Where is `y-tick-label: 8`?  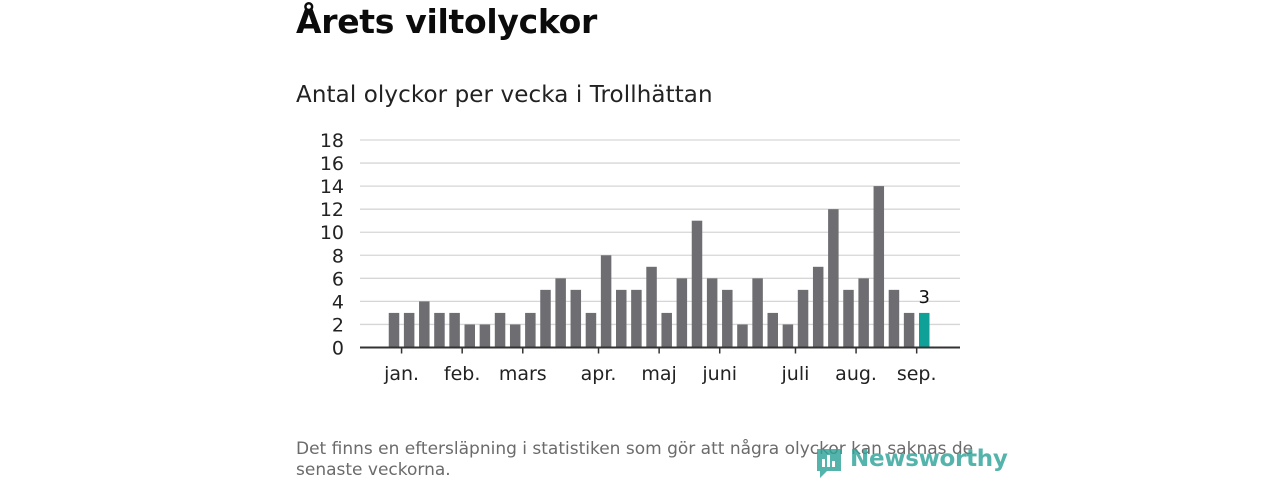 y-tick-label: 8 is located at coordinates (338, 256).